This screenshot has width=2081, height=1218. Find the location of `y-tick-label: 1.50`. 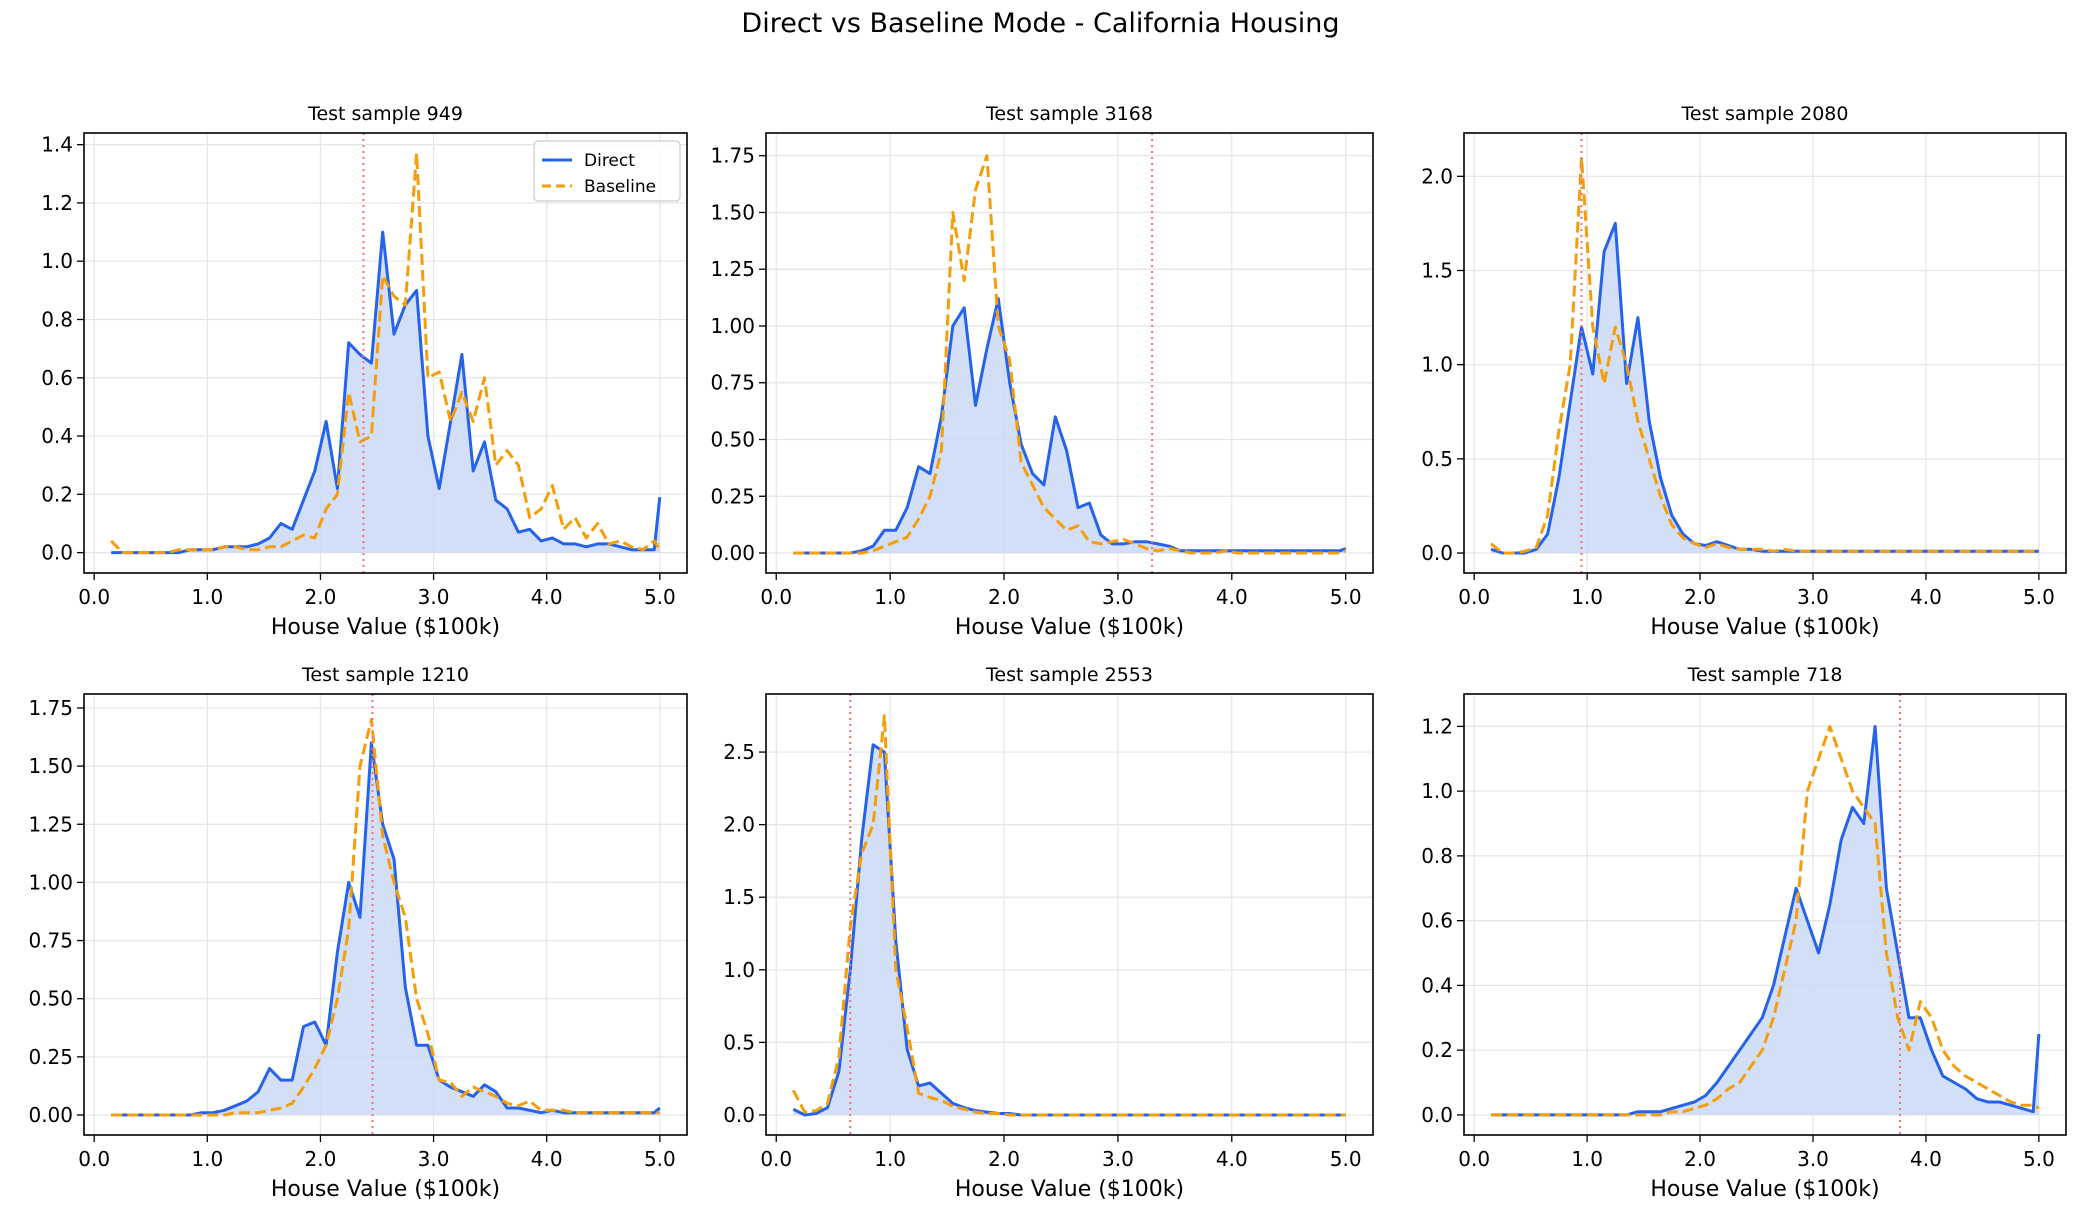

y-tick-label: 1.50 is located at coordinates (732, 212).